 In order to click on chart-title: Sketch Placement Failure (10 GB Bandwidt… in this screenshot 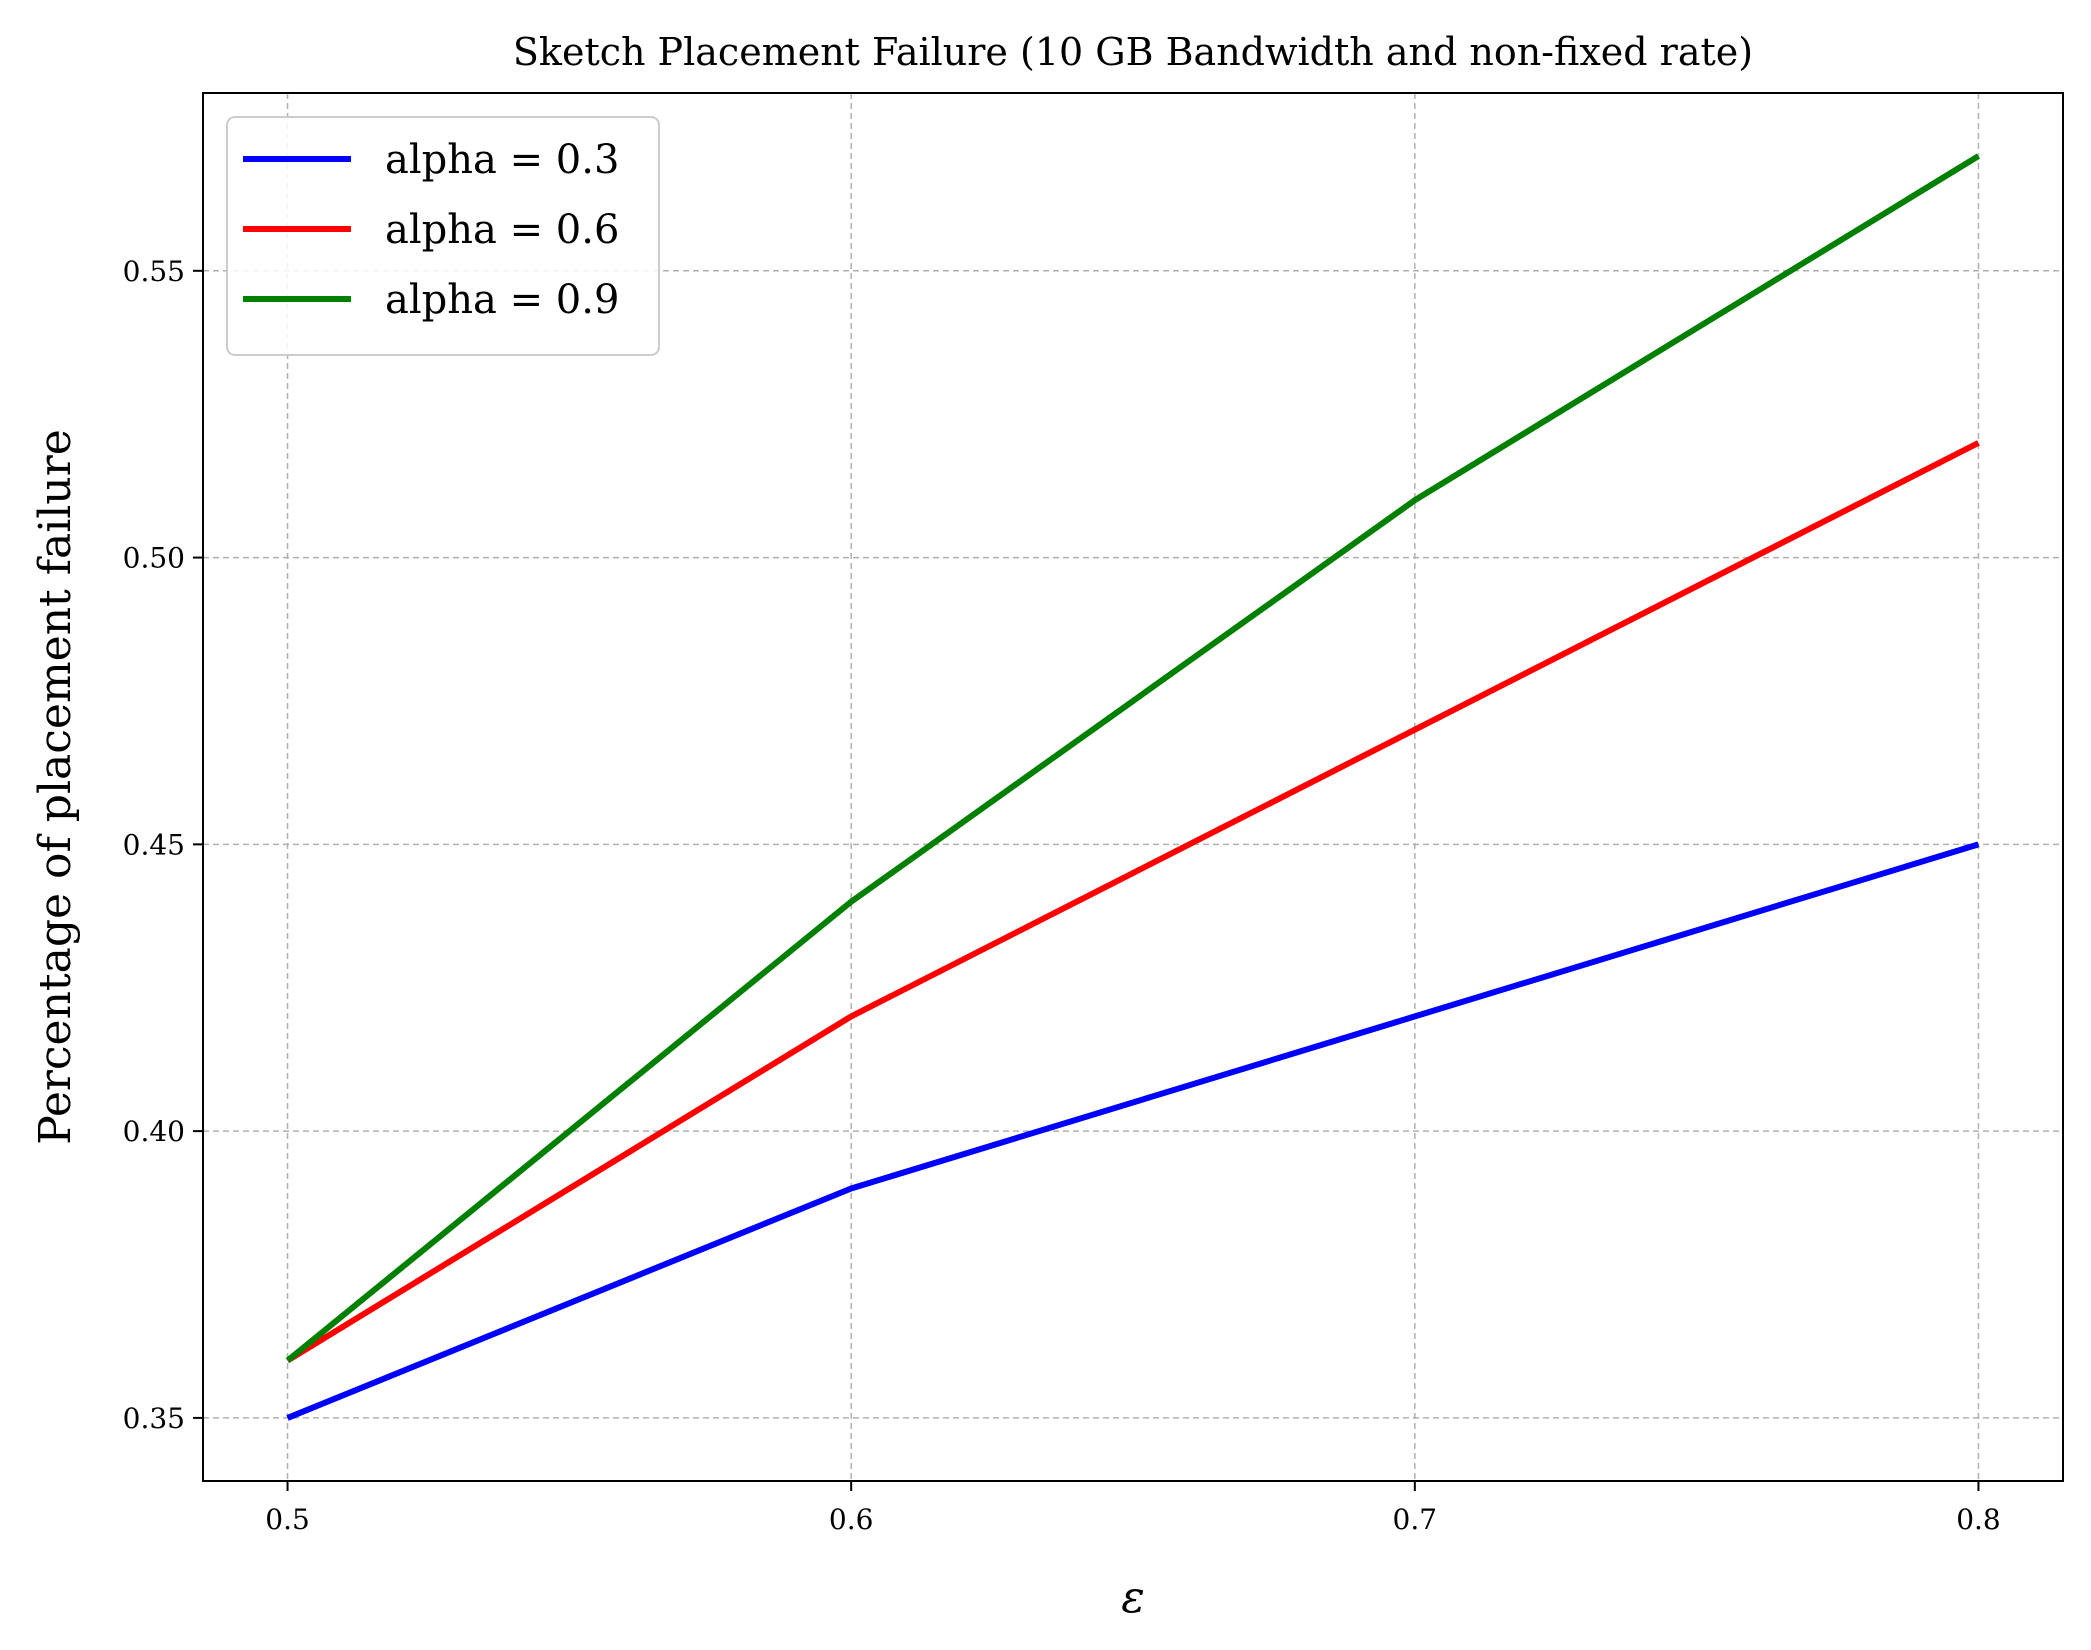, I will do `click(1133, 52)`.